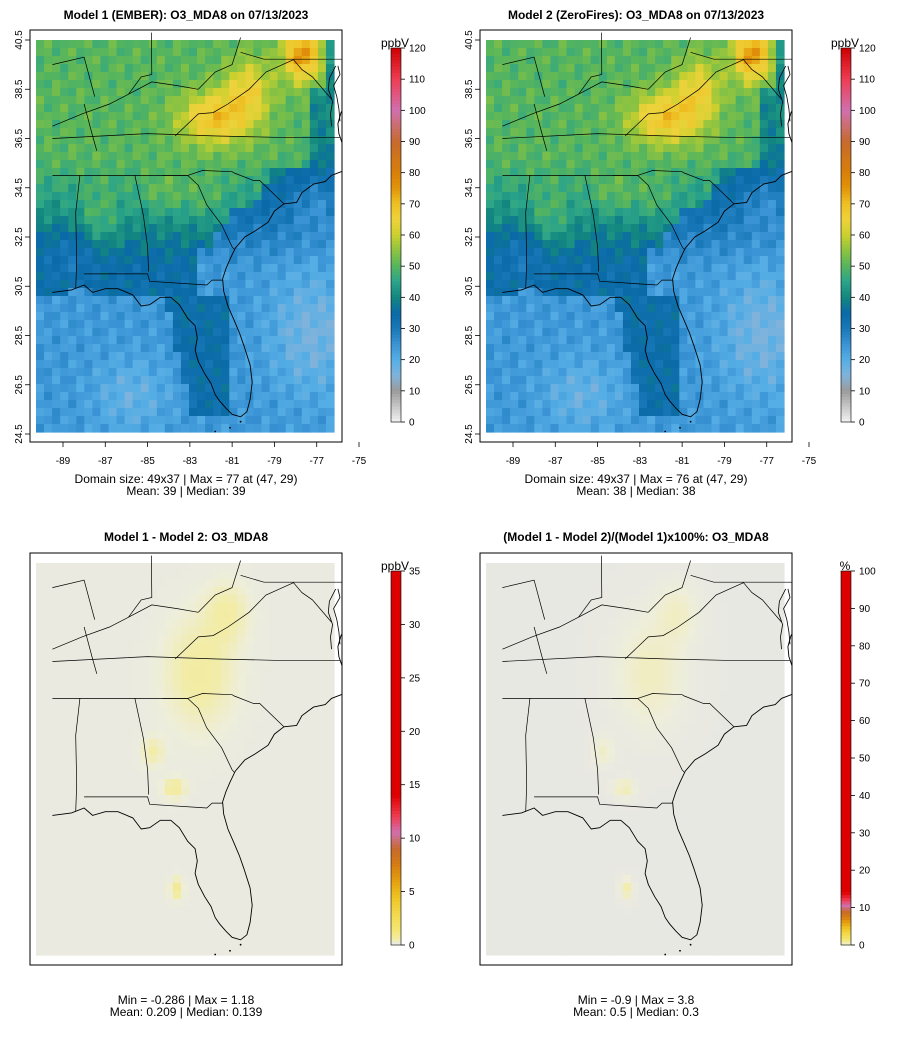  Describe the element at coordinates (19, 237) in the screenshot. I see `y-tick-label: 32.5` at that location.